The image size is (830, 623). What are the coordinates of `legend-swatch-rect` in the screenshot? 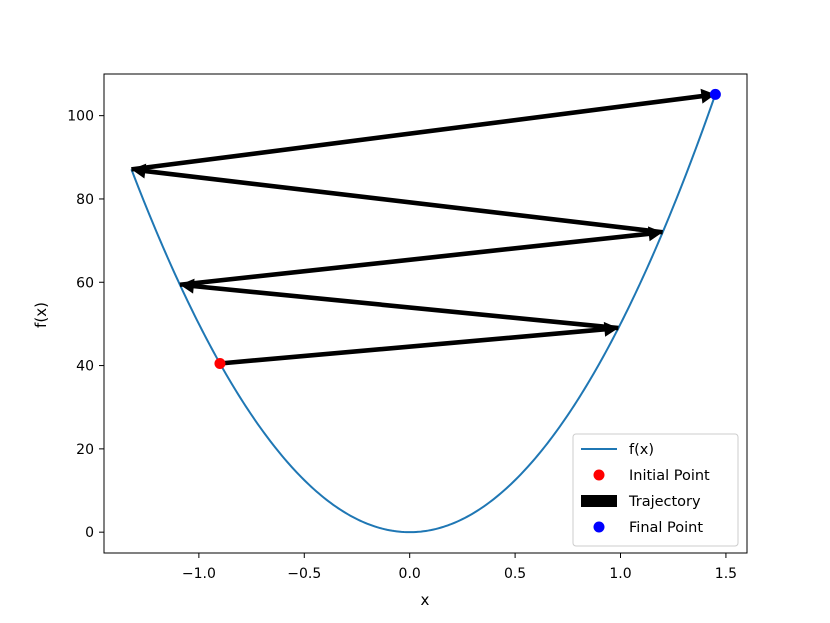 It's located at (599, 501).